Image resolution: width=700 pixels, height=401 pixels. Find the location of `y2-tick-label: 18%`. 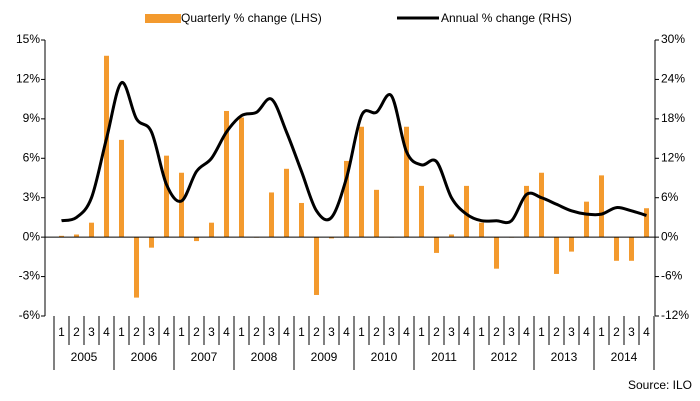

y2-tick-label: 18% is located at coordinates (673, 118).